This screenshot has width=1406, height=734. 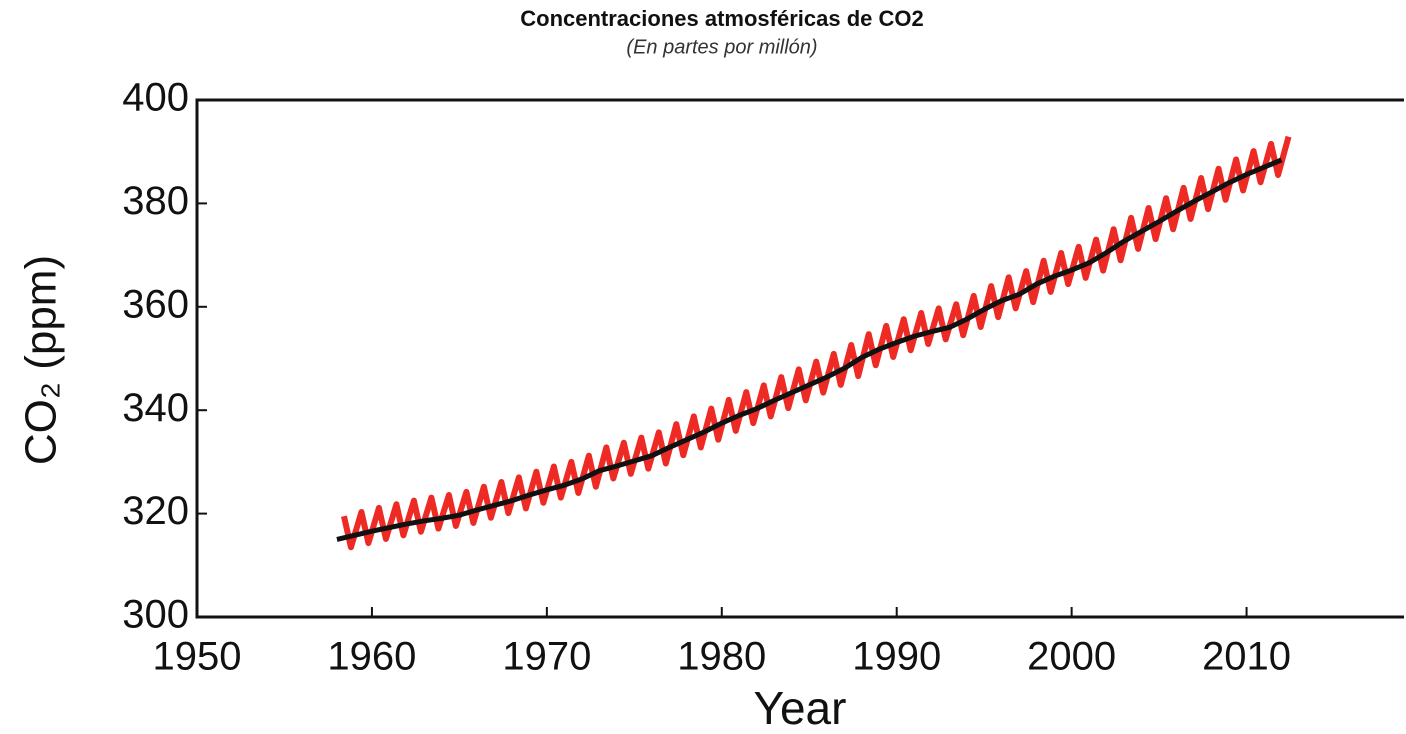 I want to click on chart-subtitle: (En partes por millón), so click(x=721, y=47).